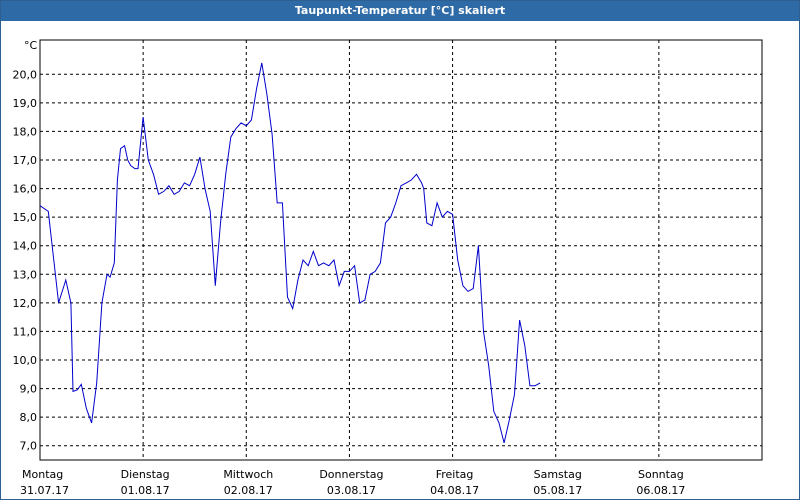 This screenshot has width=800, height=500. Describe the element at coordinates (44, 482) in the screenshot. I see `x-tick: Montag 31.07.17` at that location.